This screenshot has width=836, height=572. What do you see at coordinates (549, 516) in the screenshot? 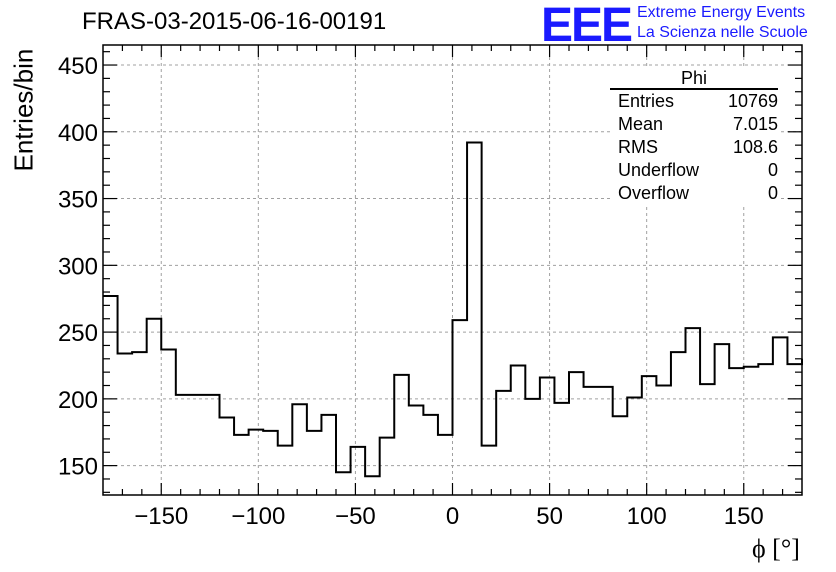
I see `x-tick-label: 50` at bounding box center [549, 516].